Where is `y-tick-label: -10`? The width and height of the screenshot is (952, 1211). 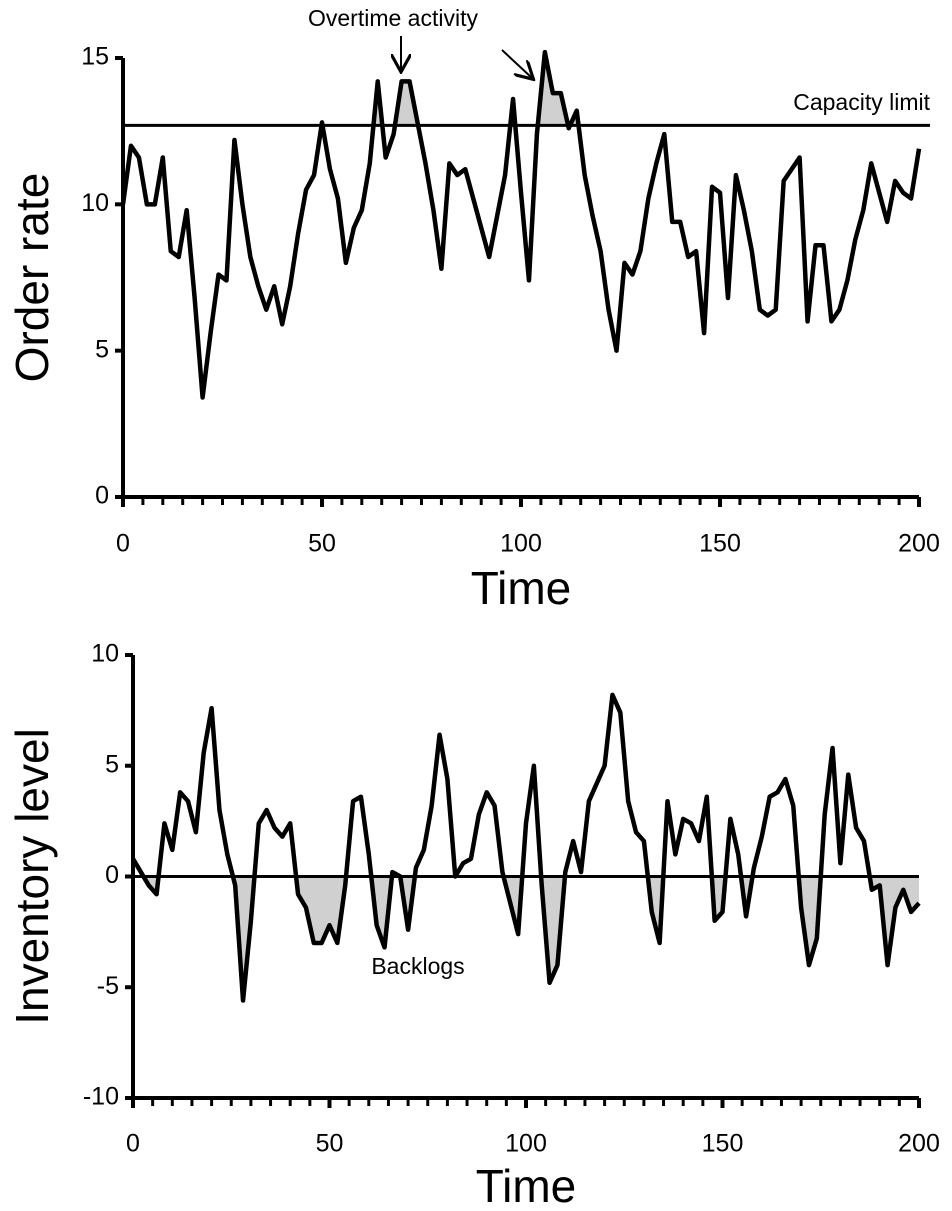 y-tick-label: -10 is located at coordinates (101, 1097).